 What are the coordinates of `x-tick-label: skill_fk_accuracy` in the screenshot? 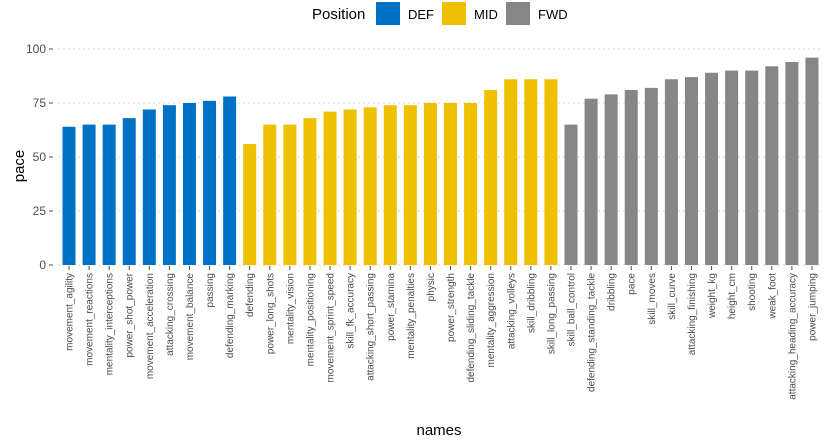 It's located at (351, 311).